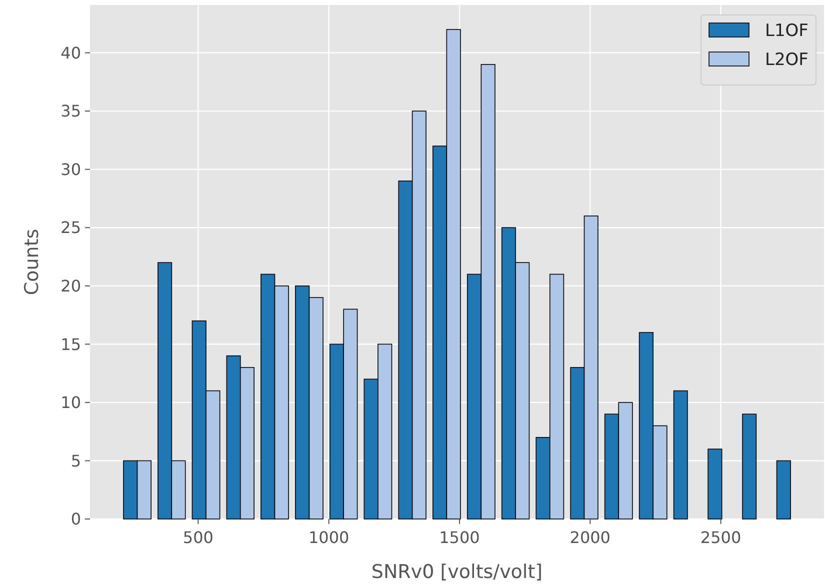 This screenshot has height=586, width=825. What do you see at coordinates (70, 228) in the screenshot?
I see `y-tick-label: 25` at bounding box center [70, 228].